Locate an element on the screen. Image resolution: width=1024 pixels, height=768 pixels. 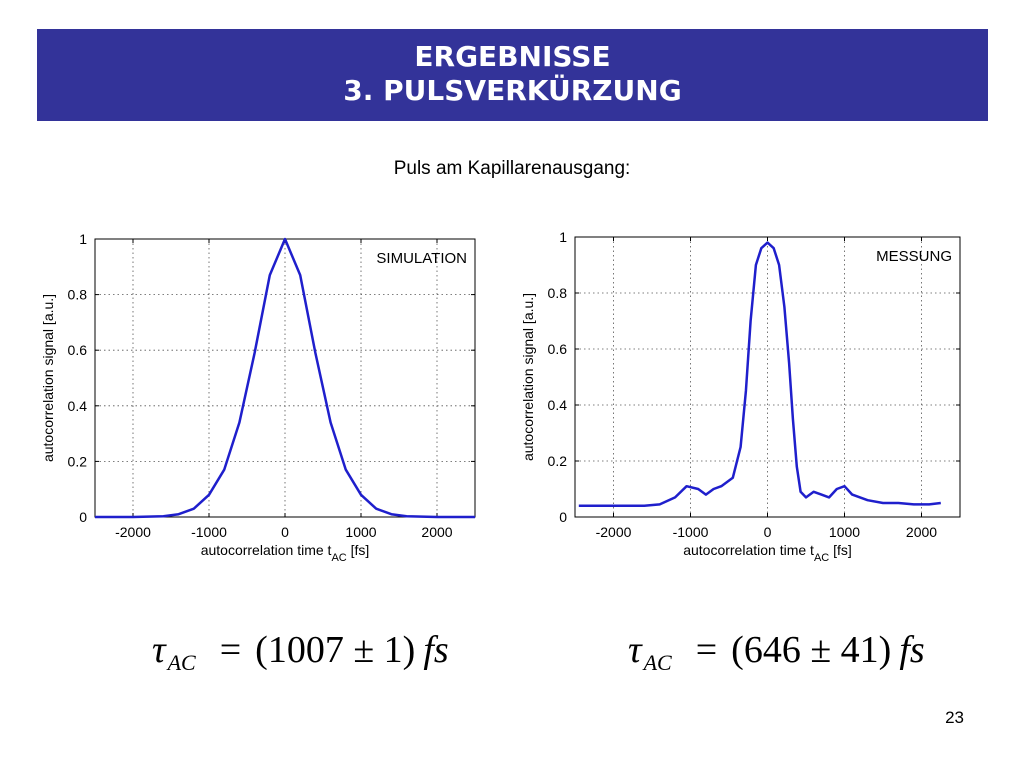
formula-measurement: τAC = (646 ± 41) fs is located at coordinates (776, 651).